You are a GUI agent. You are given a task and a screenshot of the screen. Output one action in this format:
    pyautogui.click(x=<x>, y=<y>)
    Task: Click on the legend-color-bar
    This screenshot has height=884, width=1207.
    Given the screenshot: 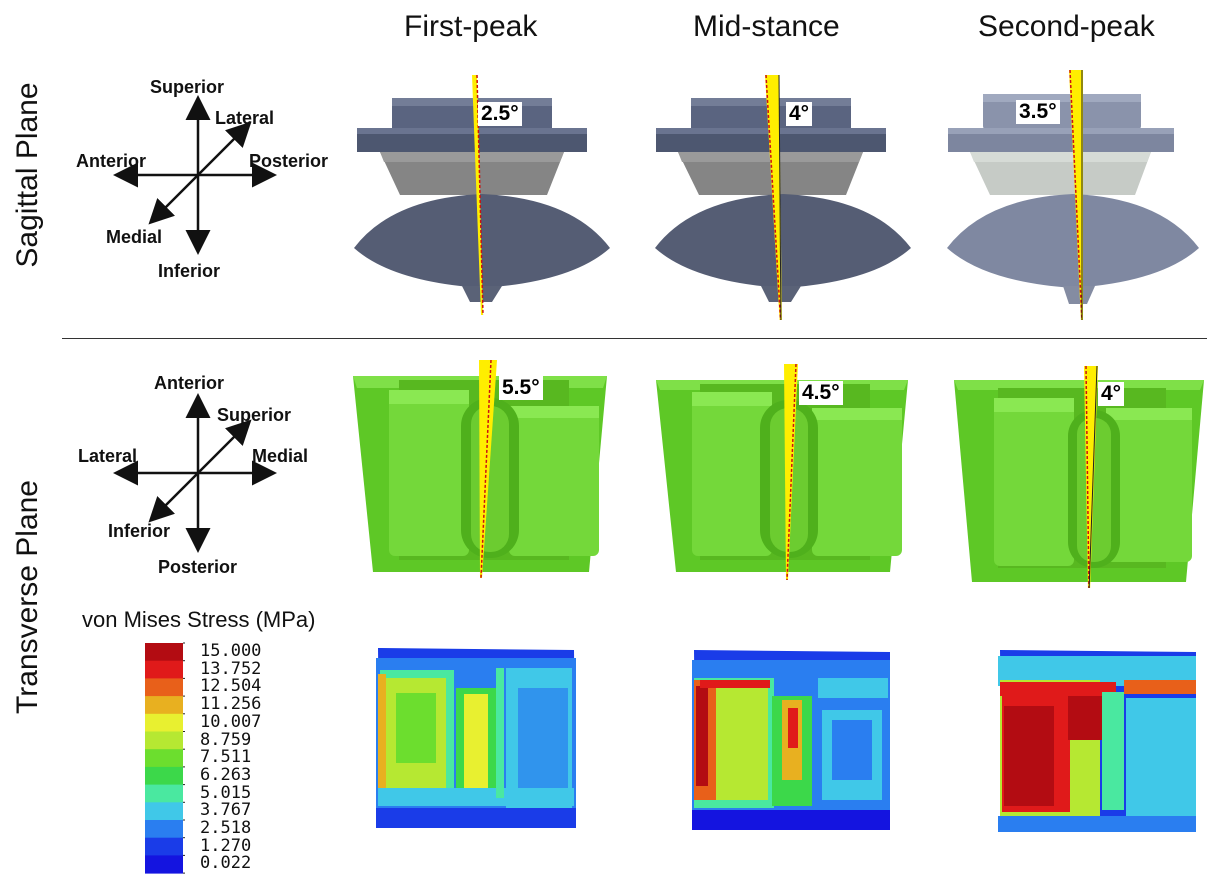 What is the action you would take?
    pyautogui.click(x=165, y=758)
    